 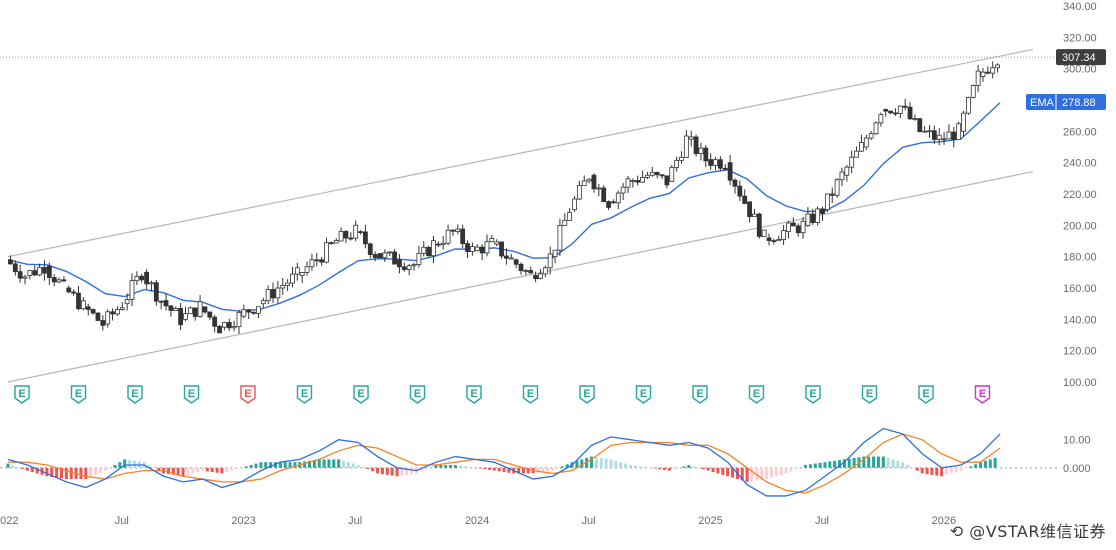 What do you see at coordinates (9, 521) in the screenshot?
I see `time-tick-label: 2022` at bounding box center [9, 521].